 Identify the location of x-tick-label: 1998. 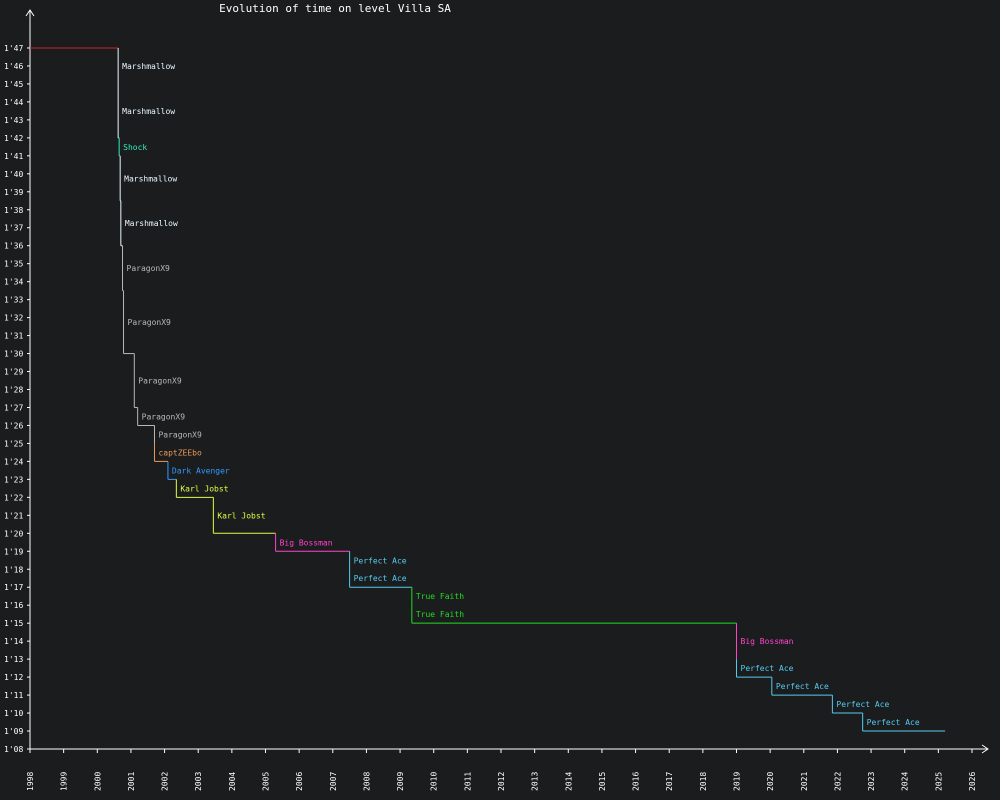
(30, 781).